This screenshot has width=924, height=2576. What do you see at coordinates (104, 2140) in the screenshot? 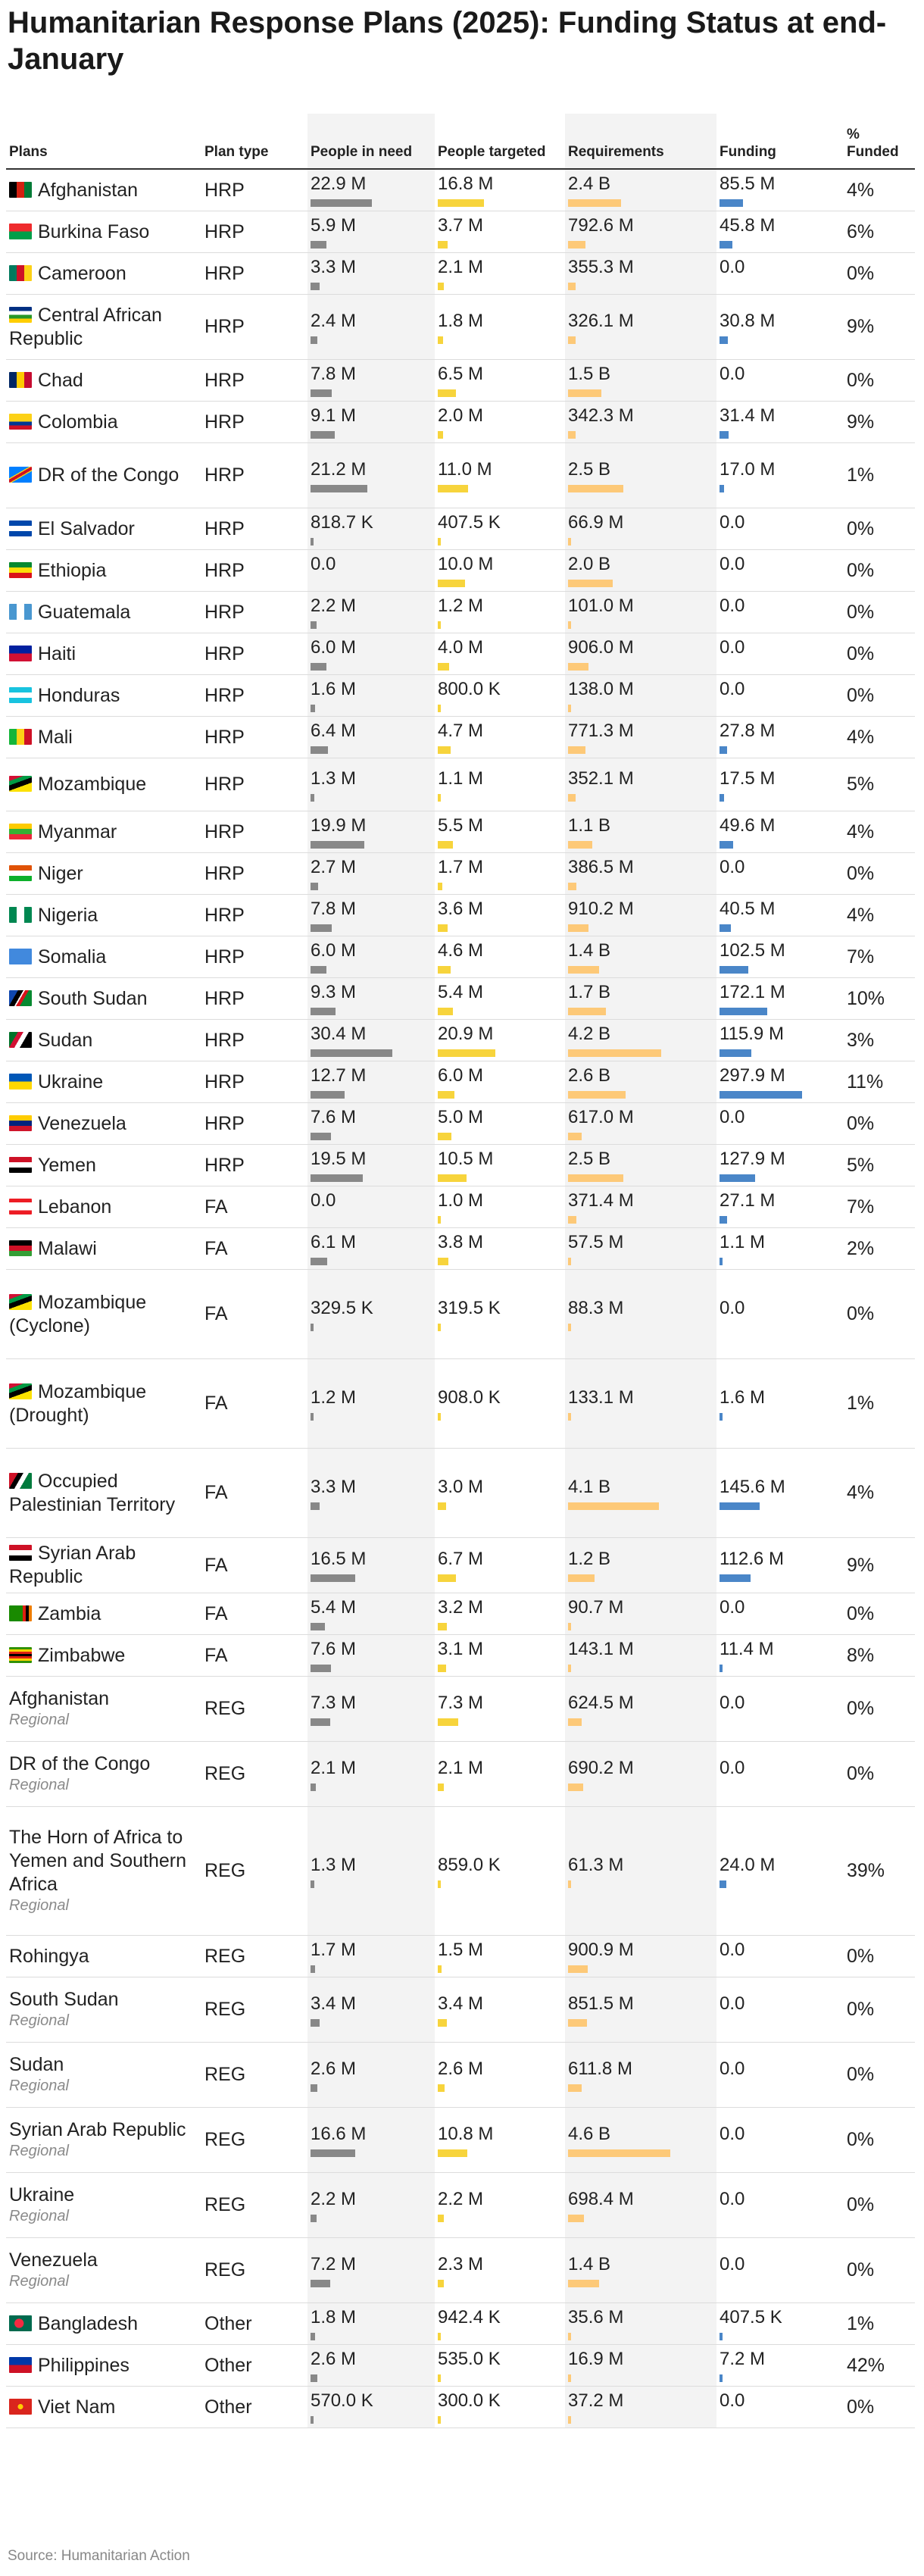
I see `plan-cell: Syrian Arab Republic Regional` at bounding box center [104, 2140].